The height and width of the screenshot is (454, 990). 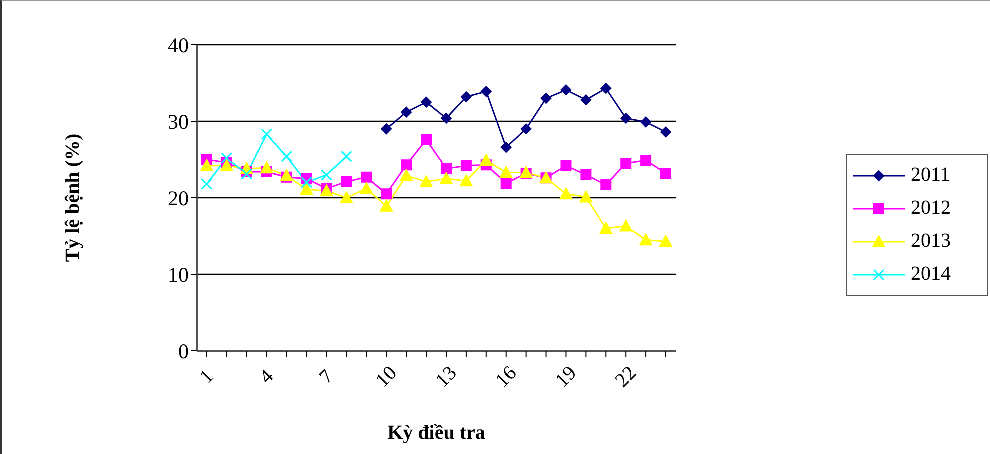 I want to click on x-tick-label: 16, so click(x=507, y=377).